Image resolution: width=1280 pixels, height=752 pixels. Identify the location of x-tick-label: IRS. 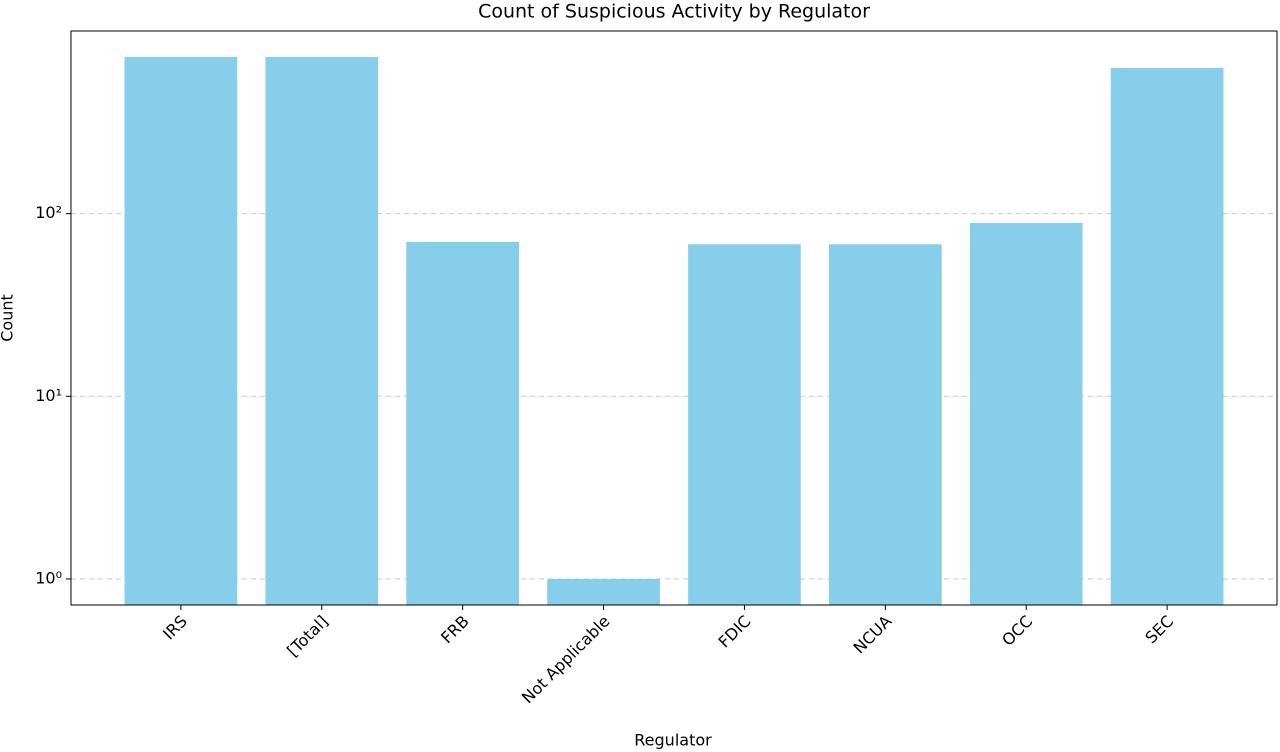
(175, 628).